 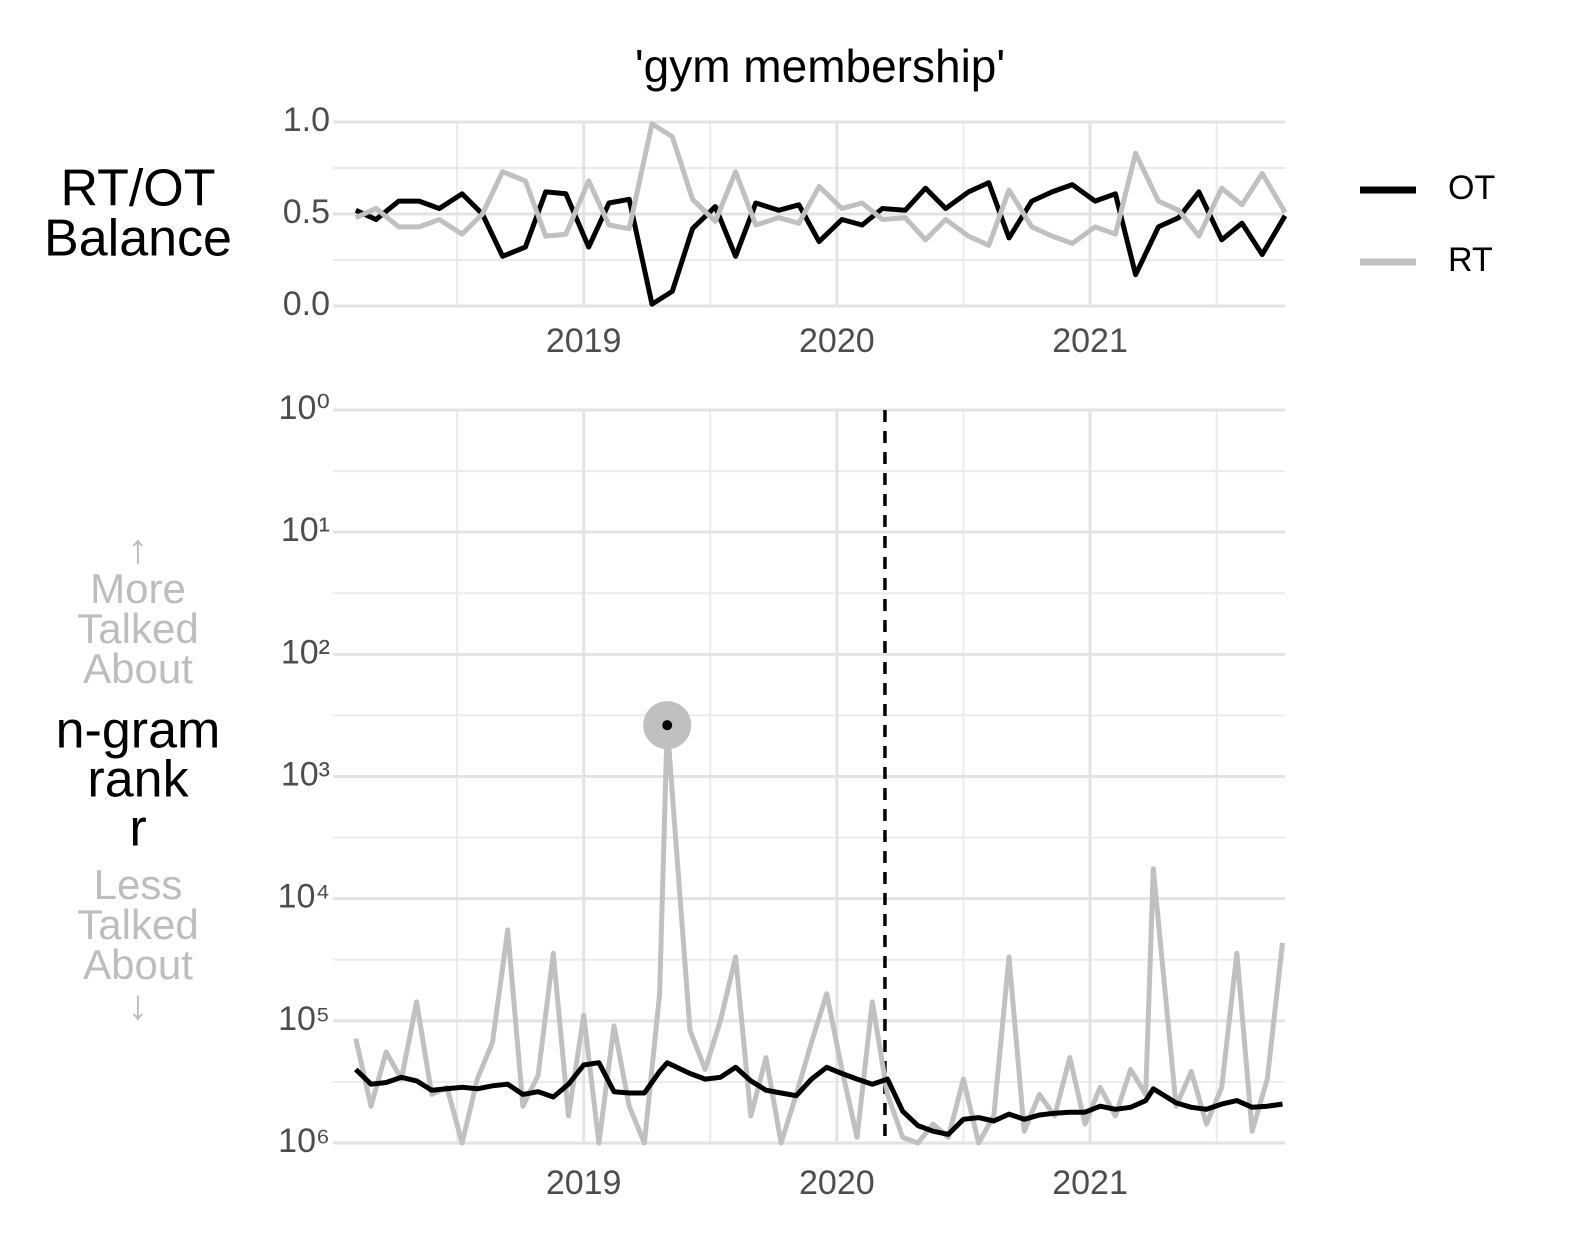 I want to click on y-tick-label: 10², so click(x=305, y=652).